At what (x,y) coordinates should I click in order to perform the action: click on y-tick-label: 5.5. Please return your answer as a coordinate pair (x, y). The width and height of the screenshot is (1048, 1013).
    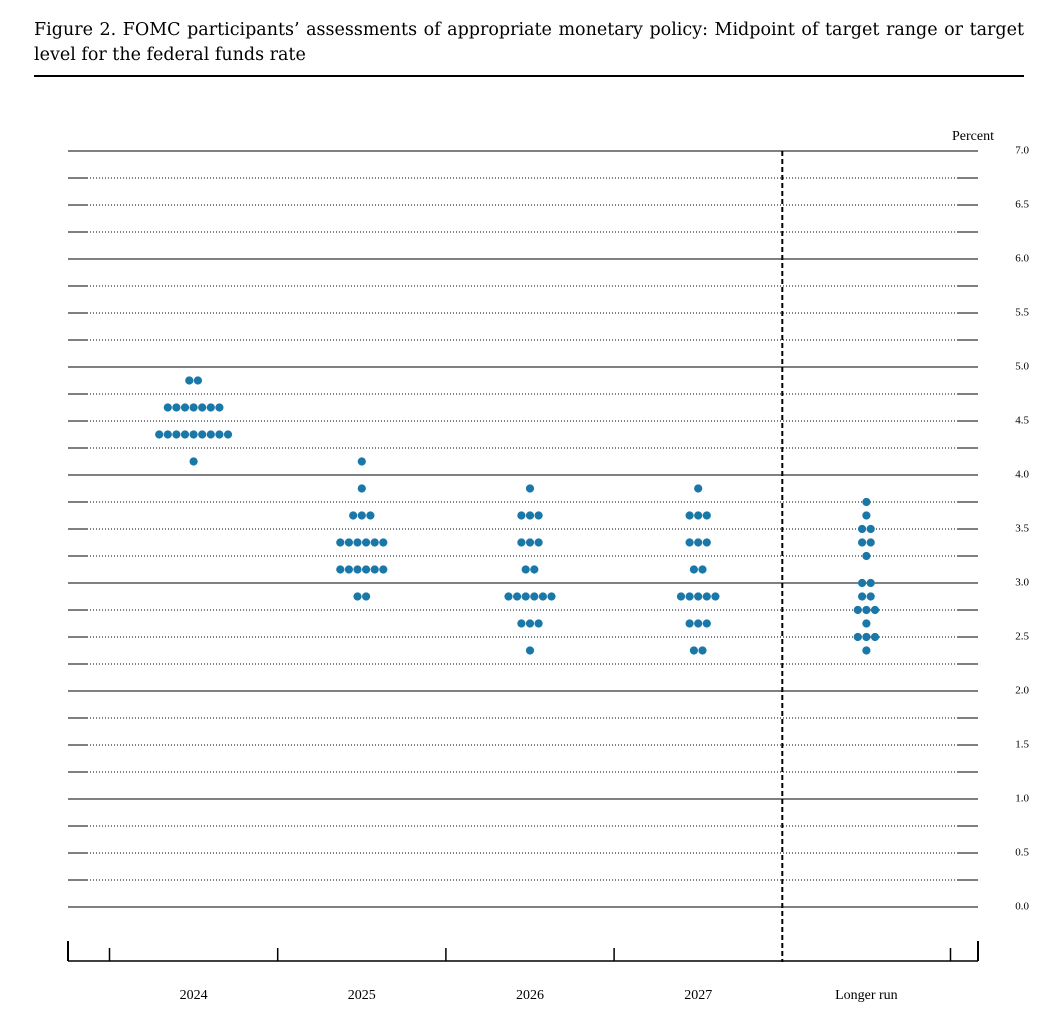
    Looking at the image, I should click on (1022, 313).